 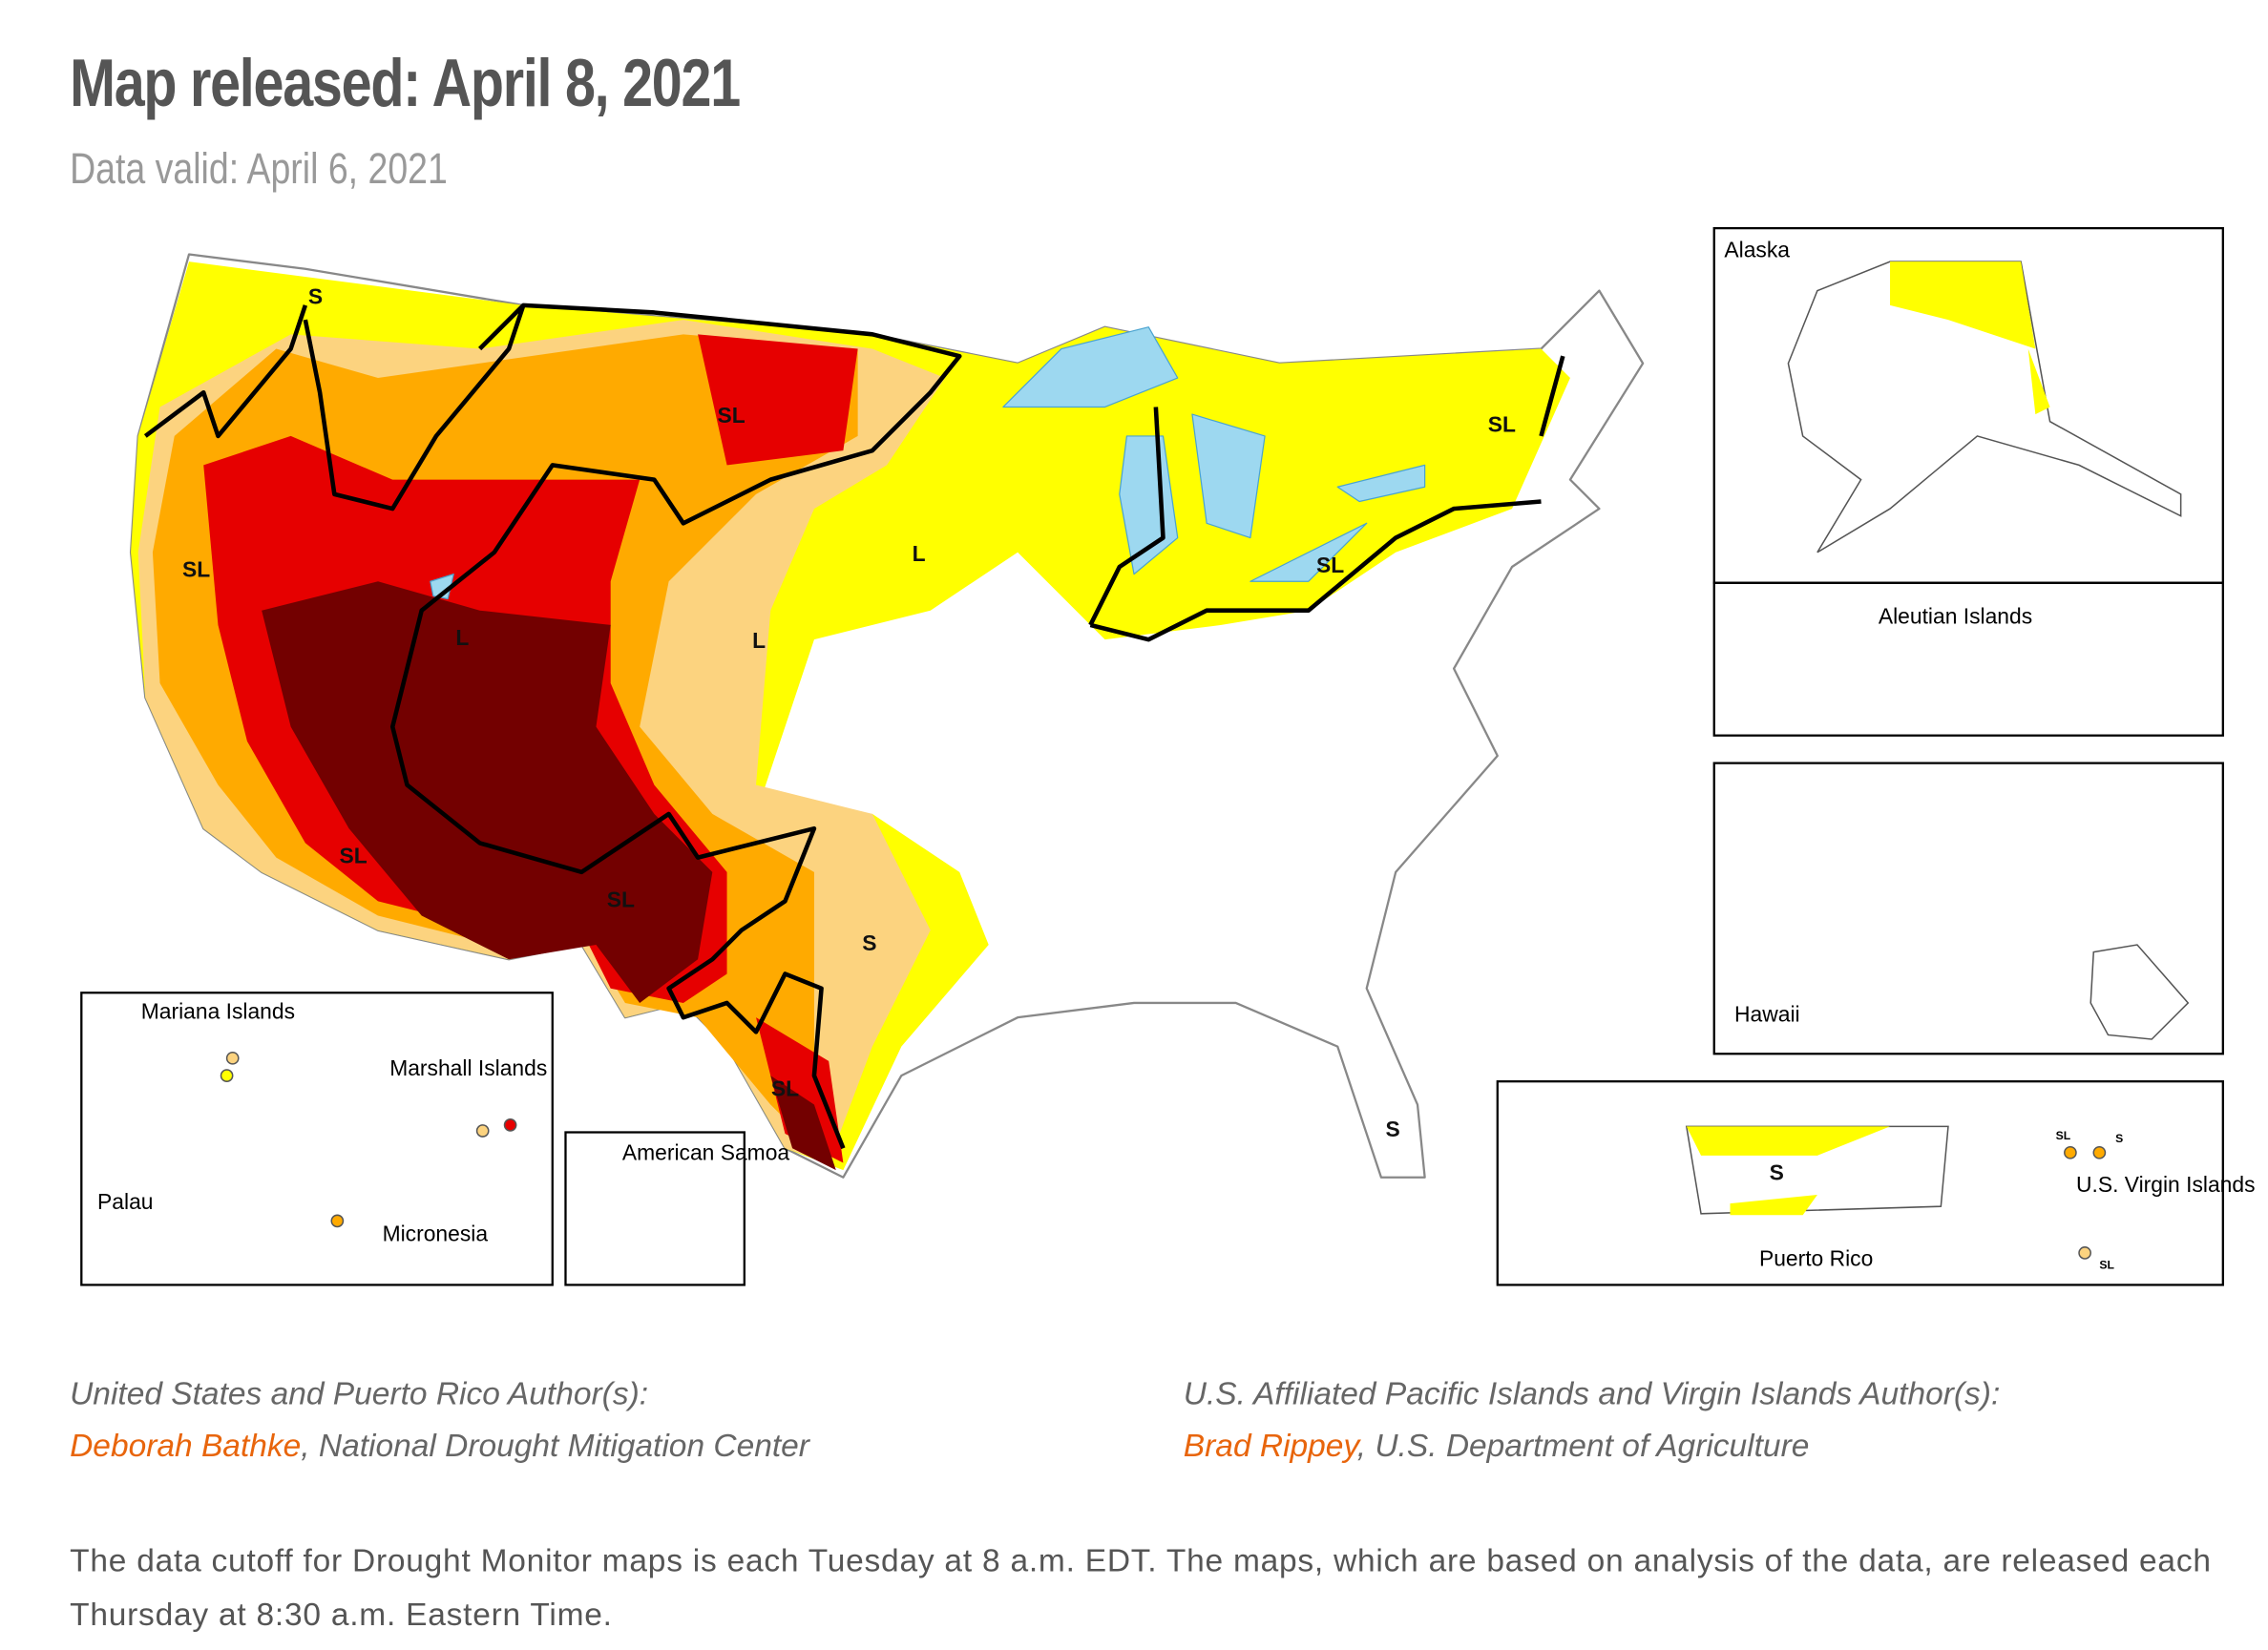 What do you see at coordinates (1270, 1445) in the screenshot?
I see `author-name: Brad Rippey` at bounding box center [1270, 1445].